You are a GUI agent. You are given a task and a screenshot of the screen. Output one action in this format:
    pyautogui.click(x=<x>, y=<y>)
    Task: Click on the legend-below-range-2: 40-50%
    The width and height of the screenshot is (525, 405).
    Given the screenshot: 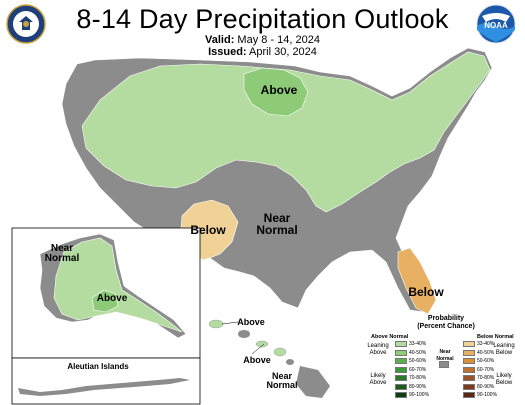 What is the action you would take?
    pyautogui.click(x=486, y=352)
    